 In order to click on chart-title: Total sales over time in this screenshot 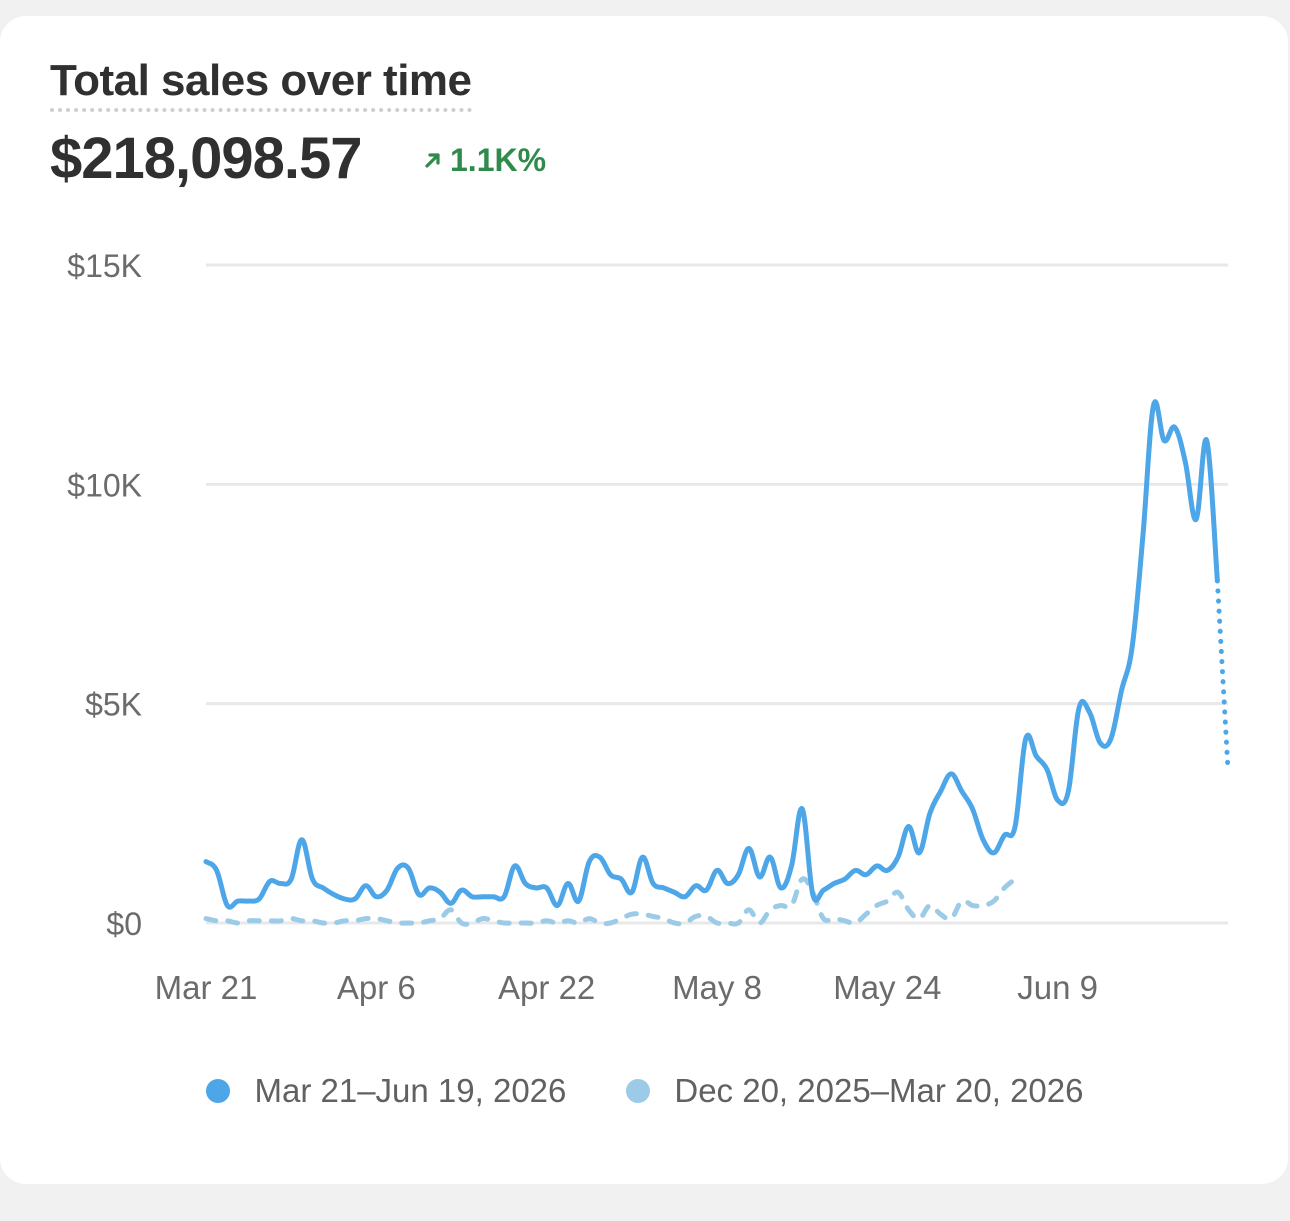, I will do `click(261, 84)`.